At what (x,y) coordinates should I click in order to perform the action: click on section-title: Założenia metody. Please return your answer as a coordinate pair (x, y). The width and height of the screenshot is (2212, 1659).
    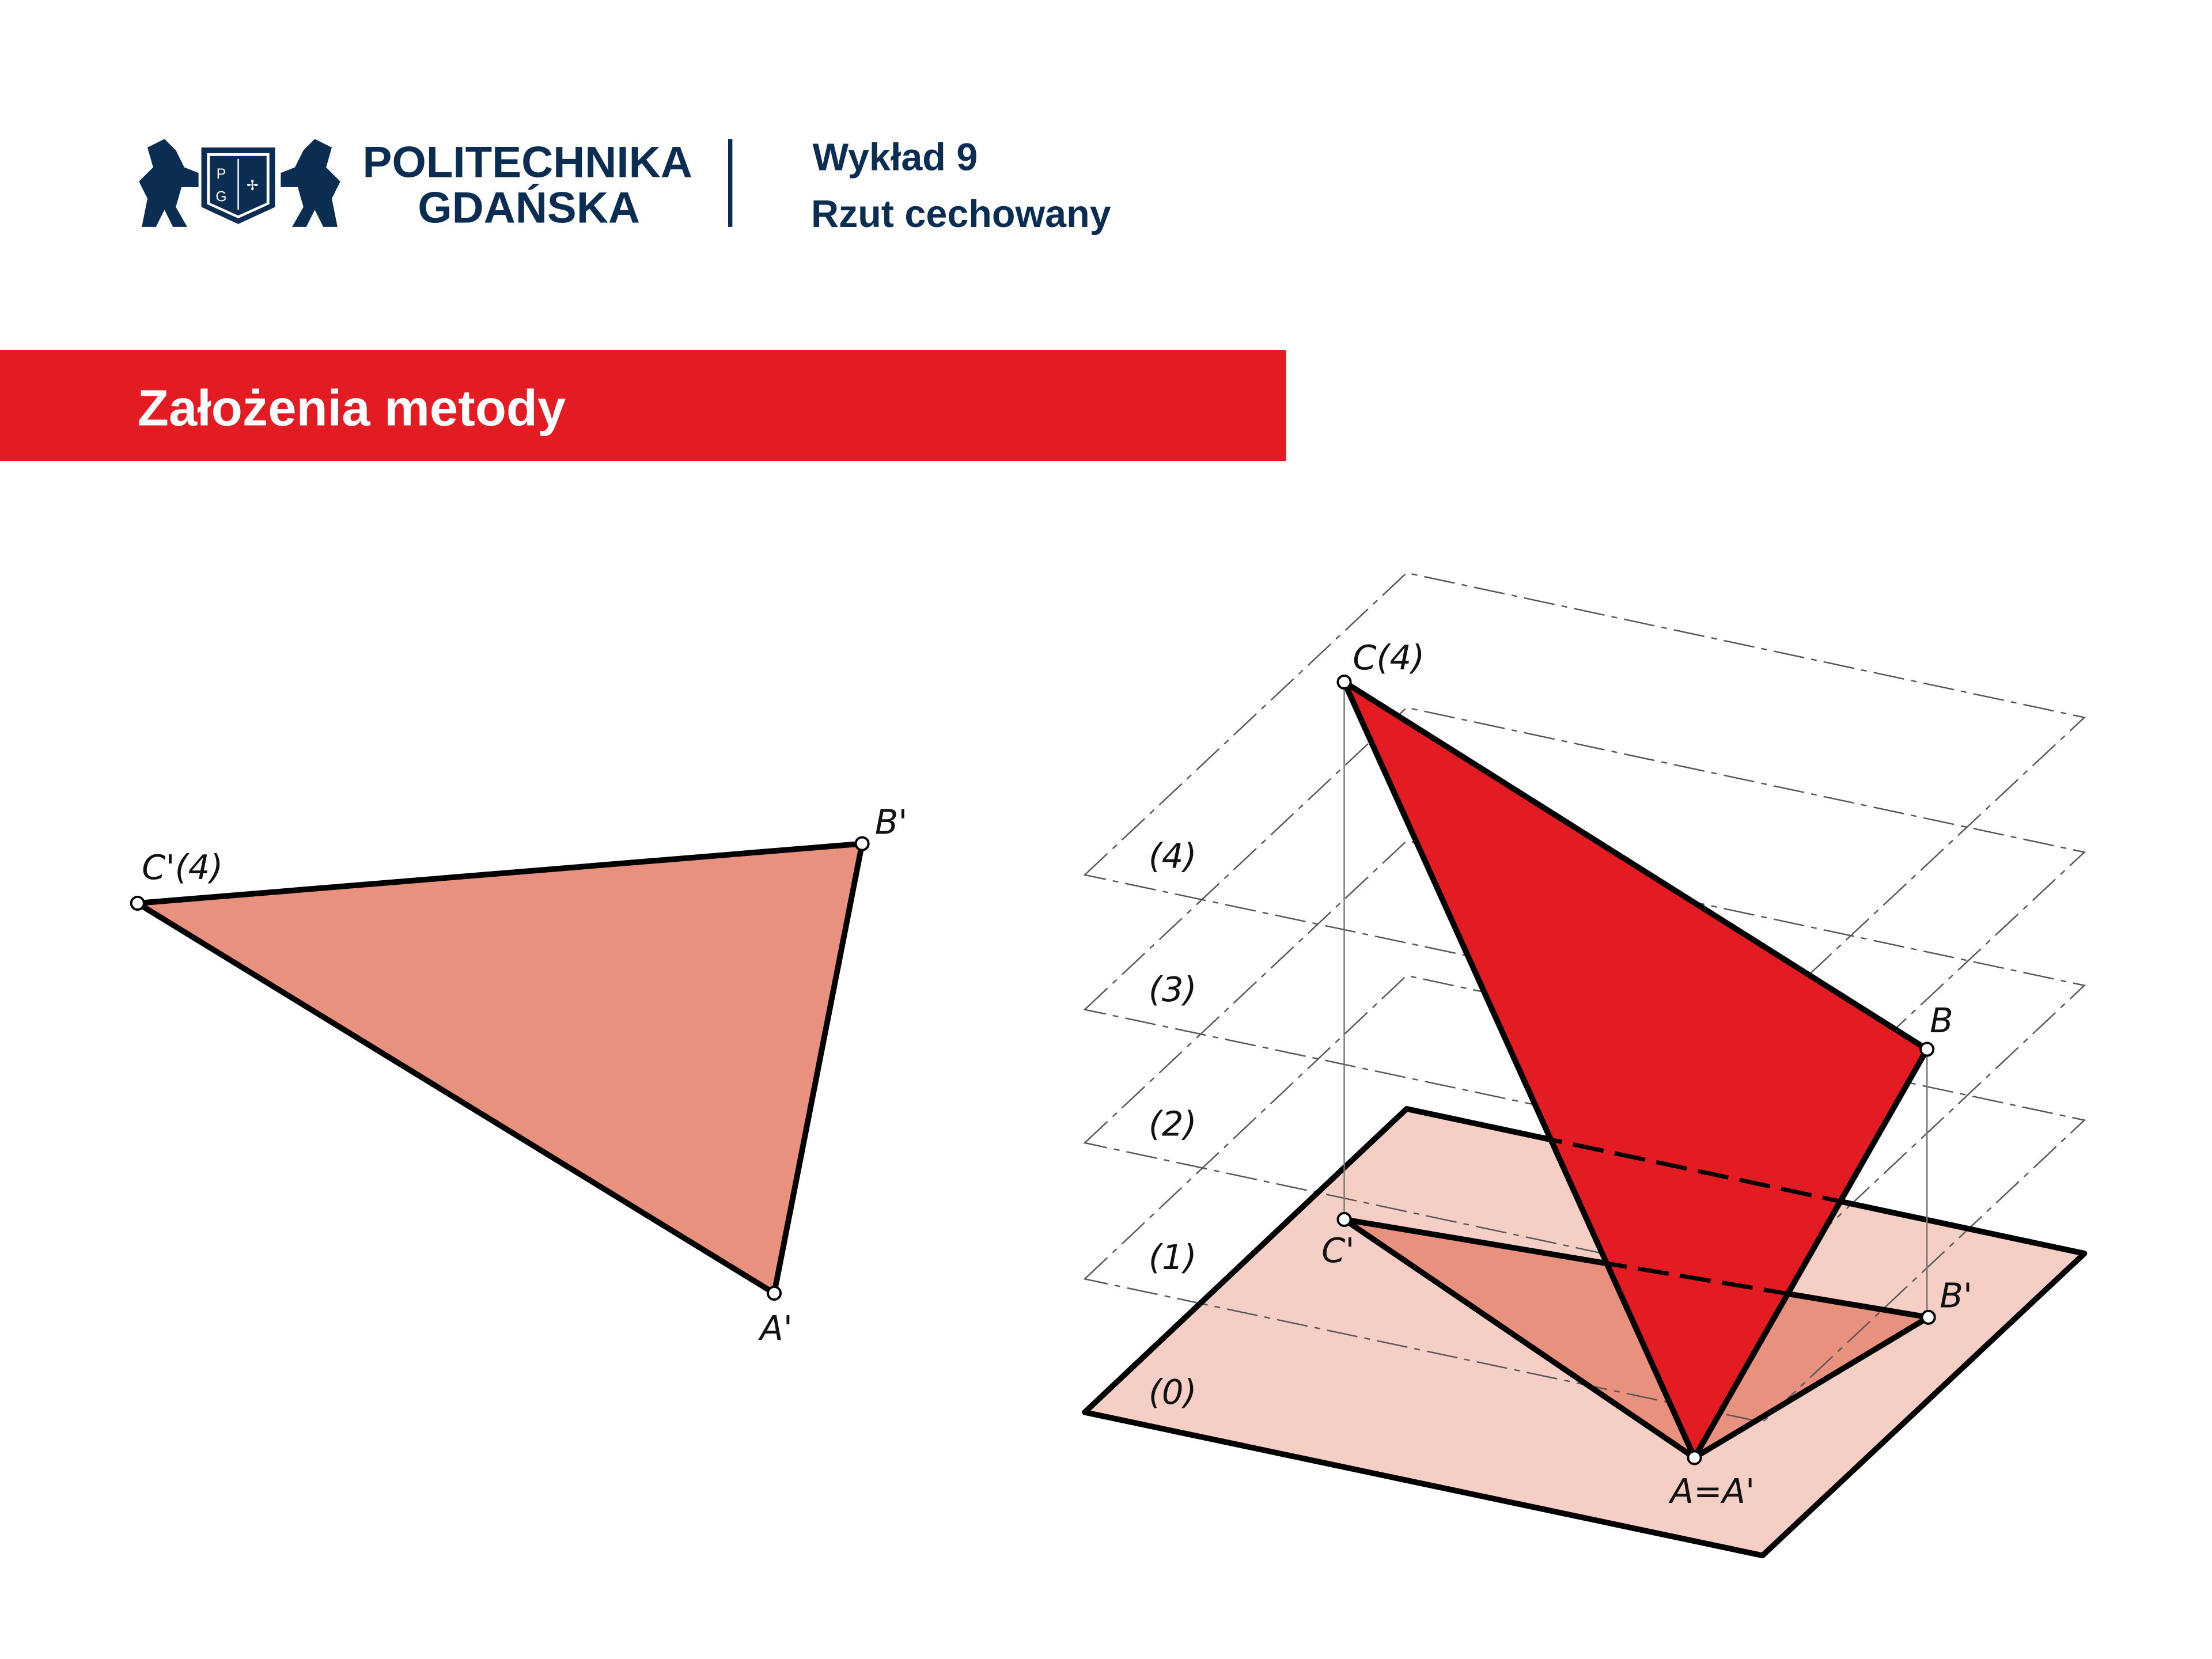
    Looking at the image, I should click on (352, 407).